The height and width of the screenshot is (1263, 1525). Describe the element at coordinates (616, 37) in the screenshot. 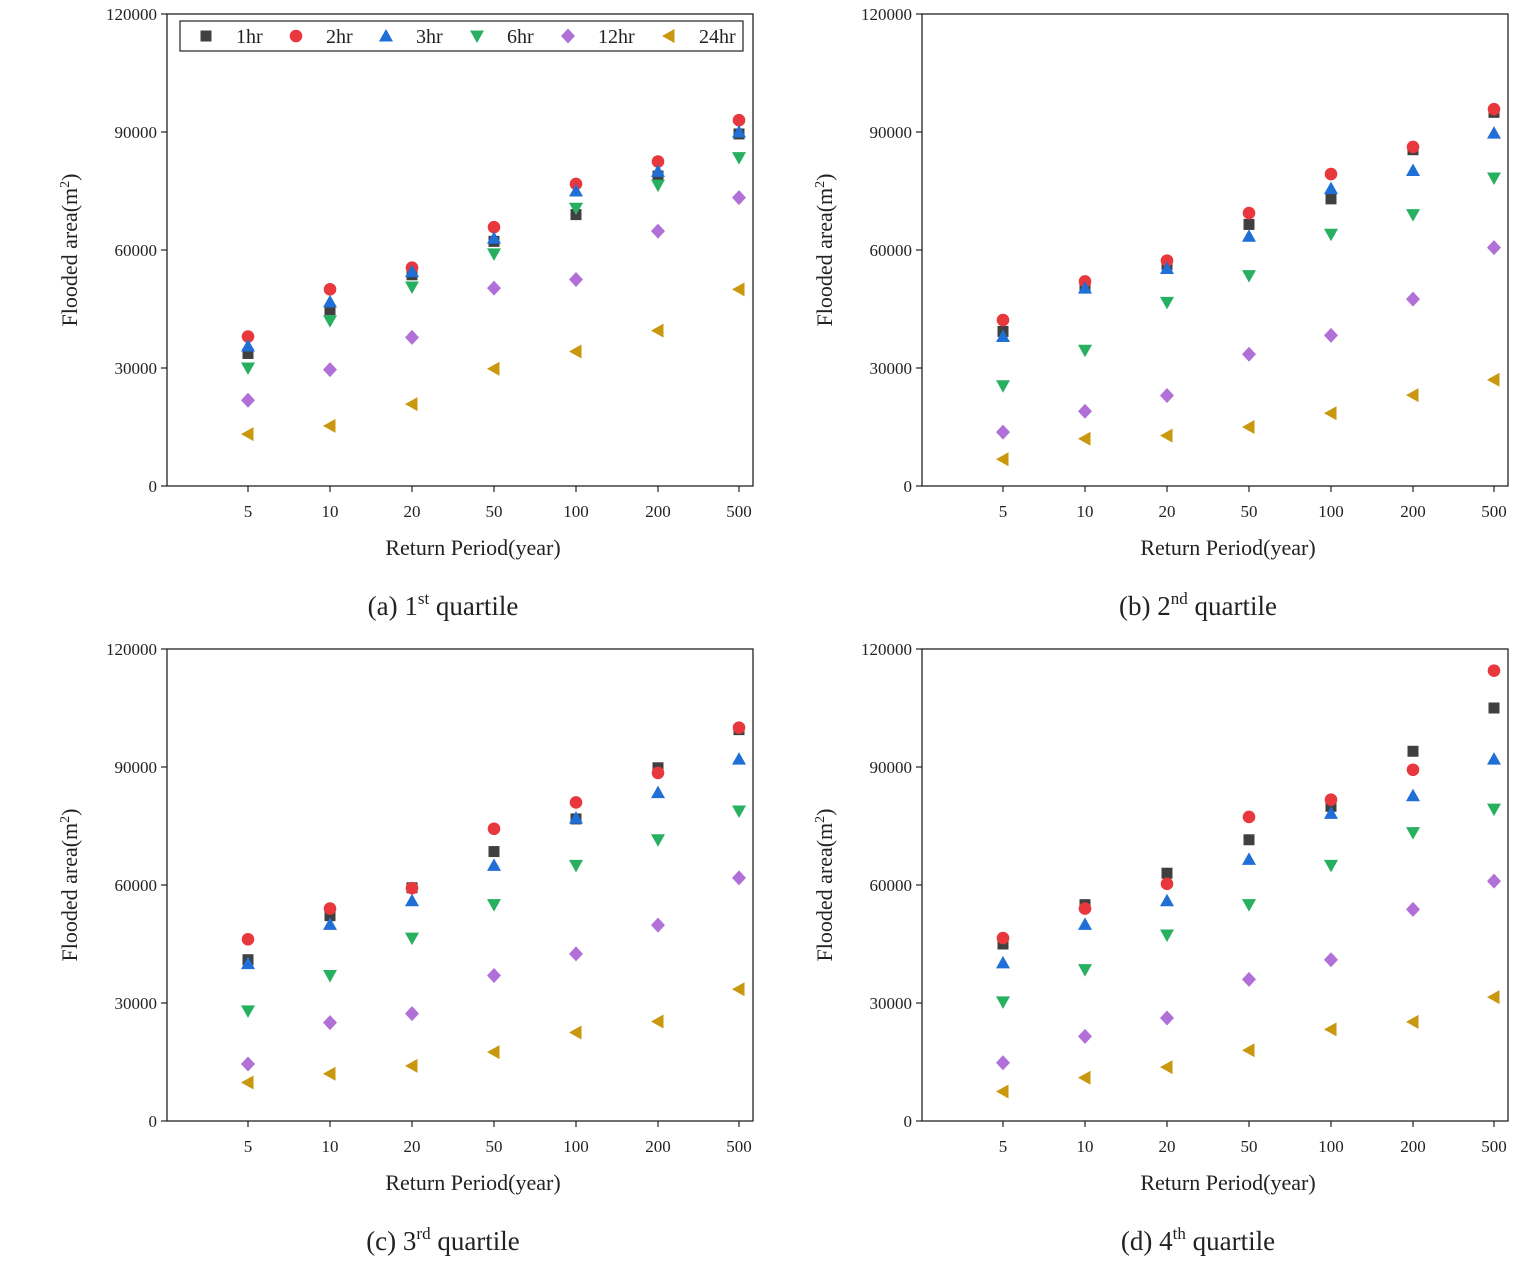

I see `legend-label-12hr: 12hr` at that location.